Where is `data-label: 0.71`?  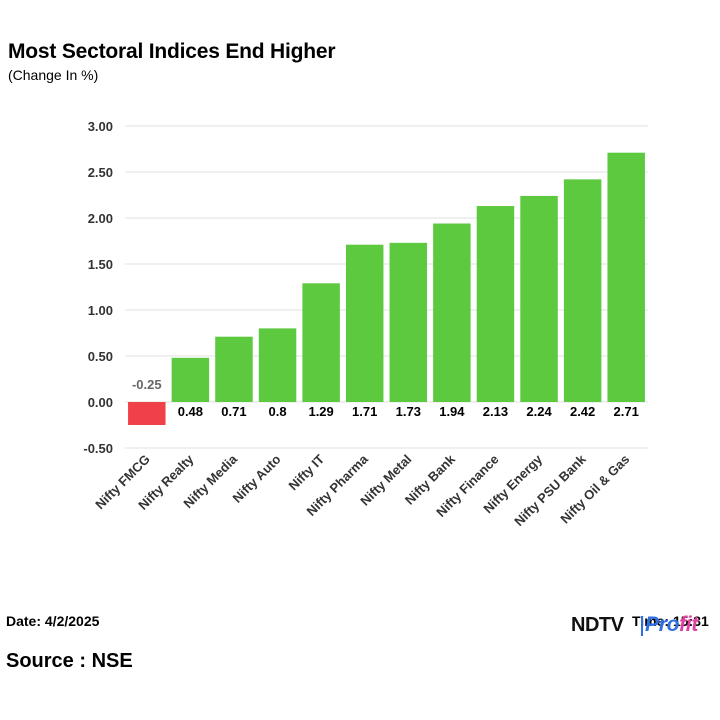 data-label: 0.71 is located at coordinates (233, 411).